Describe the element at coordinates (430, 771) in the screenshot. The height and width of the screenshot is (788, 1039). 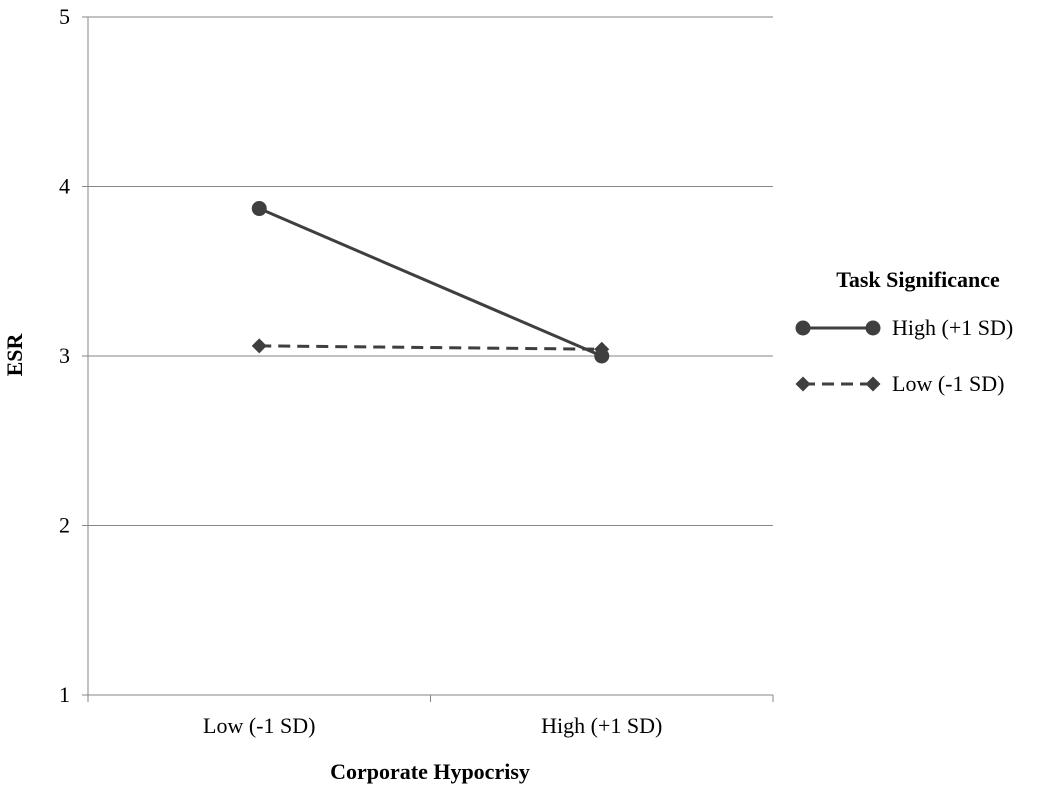
I see `x-axis-title: Corporate Hypocrisy` at that location.